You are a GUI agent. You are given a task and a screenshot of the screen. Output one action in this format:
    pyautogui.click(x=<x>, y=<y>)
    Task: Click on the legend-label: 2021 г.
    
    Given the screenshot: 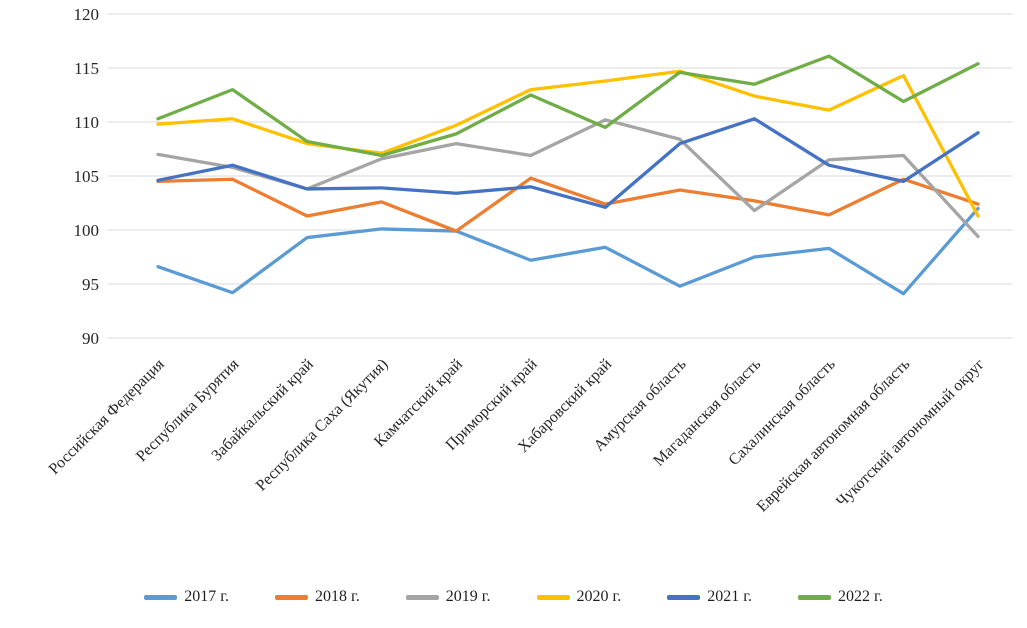 What is the action you would take?
    pyautogui.click(x=730, y=596)
    